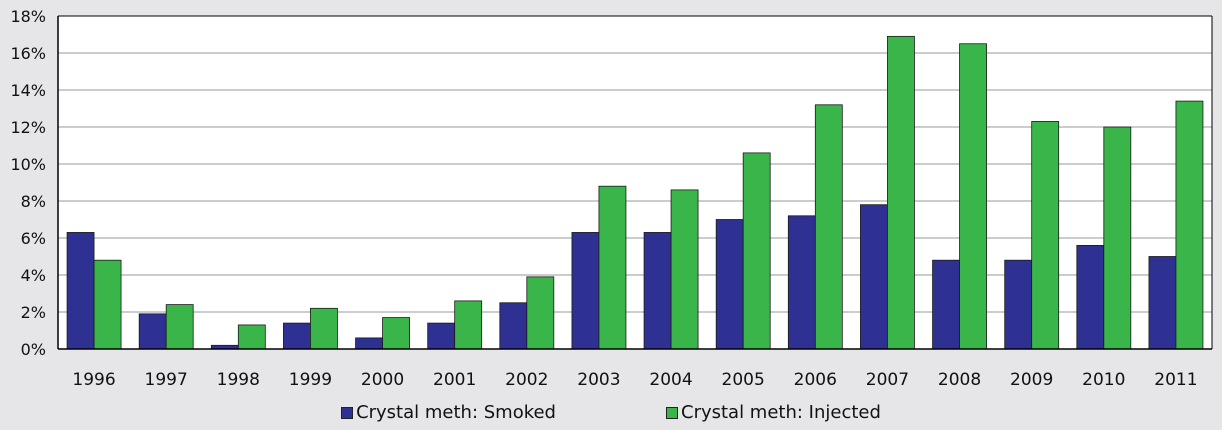 The width and height of the screenshot is (1222, 430). Describe the element at coordinates (456, 412) in the screenshot. I see `legend-label-smoked: Crystal meth: Smoked` at that location.